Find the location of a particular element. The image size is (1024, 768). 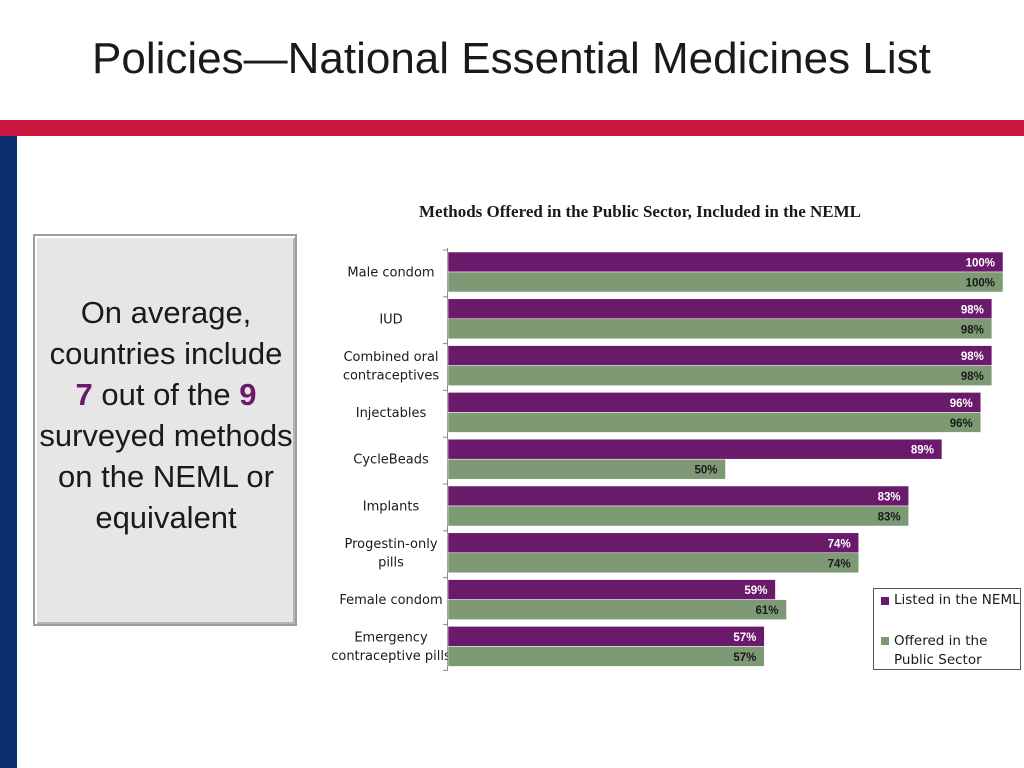

category-label: Implants is located at coordinates (391, 507).